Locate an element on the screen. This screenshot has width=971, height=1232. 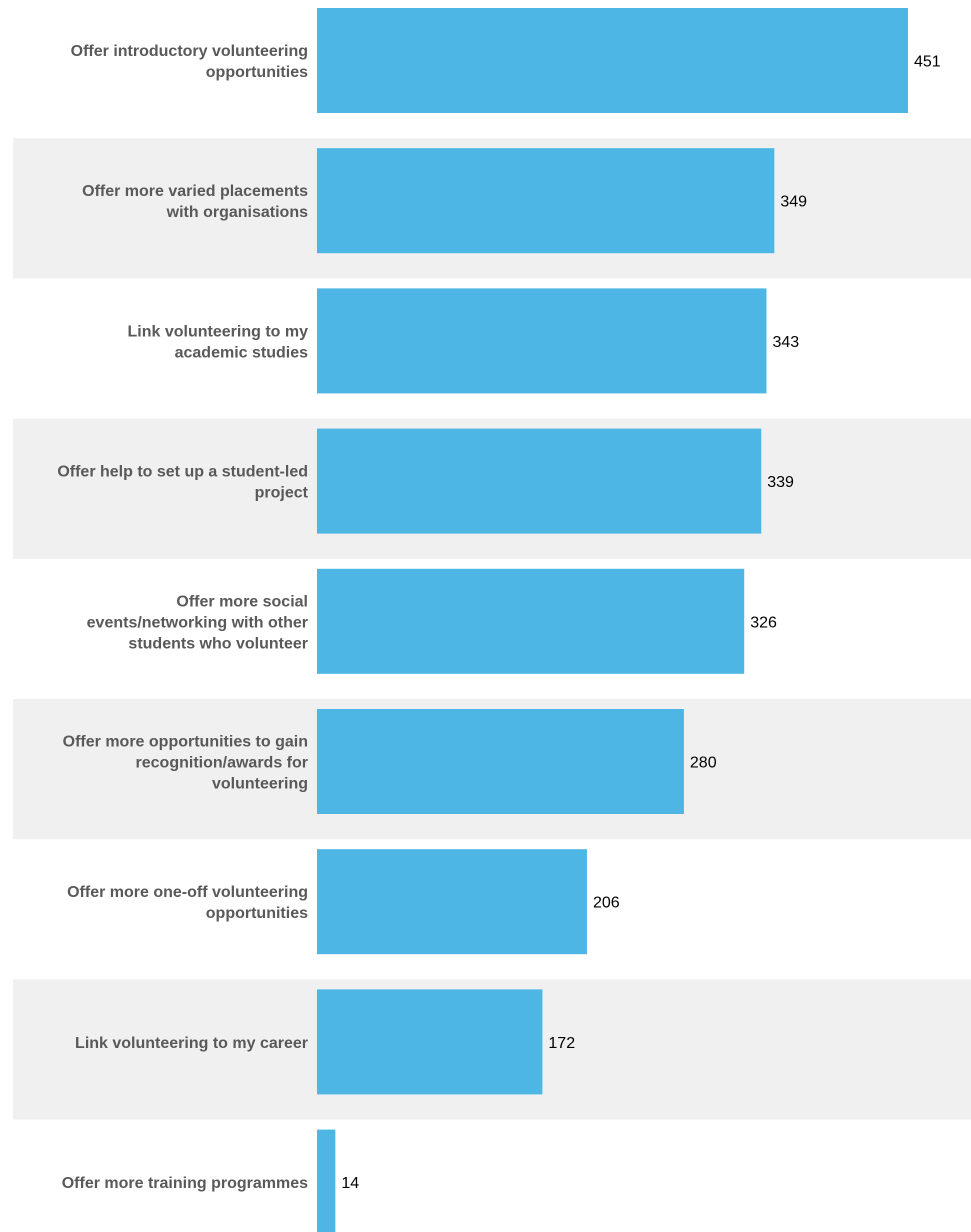
category-label-line: Link volunteering to my is located at coordinates (218, 331).